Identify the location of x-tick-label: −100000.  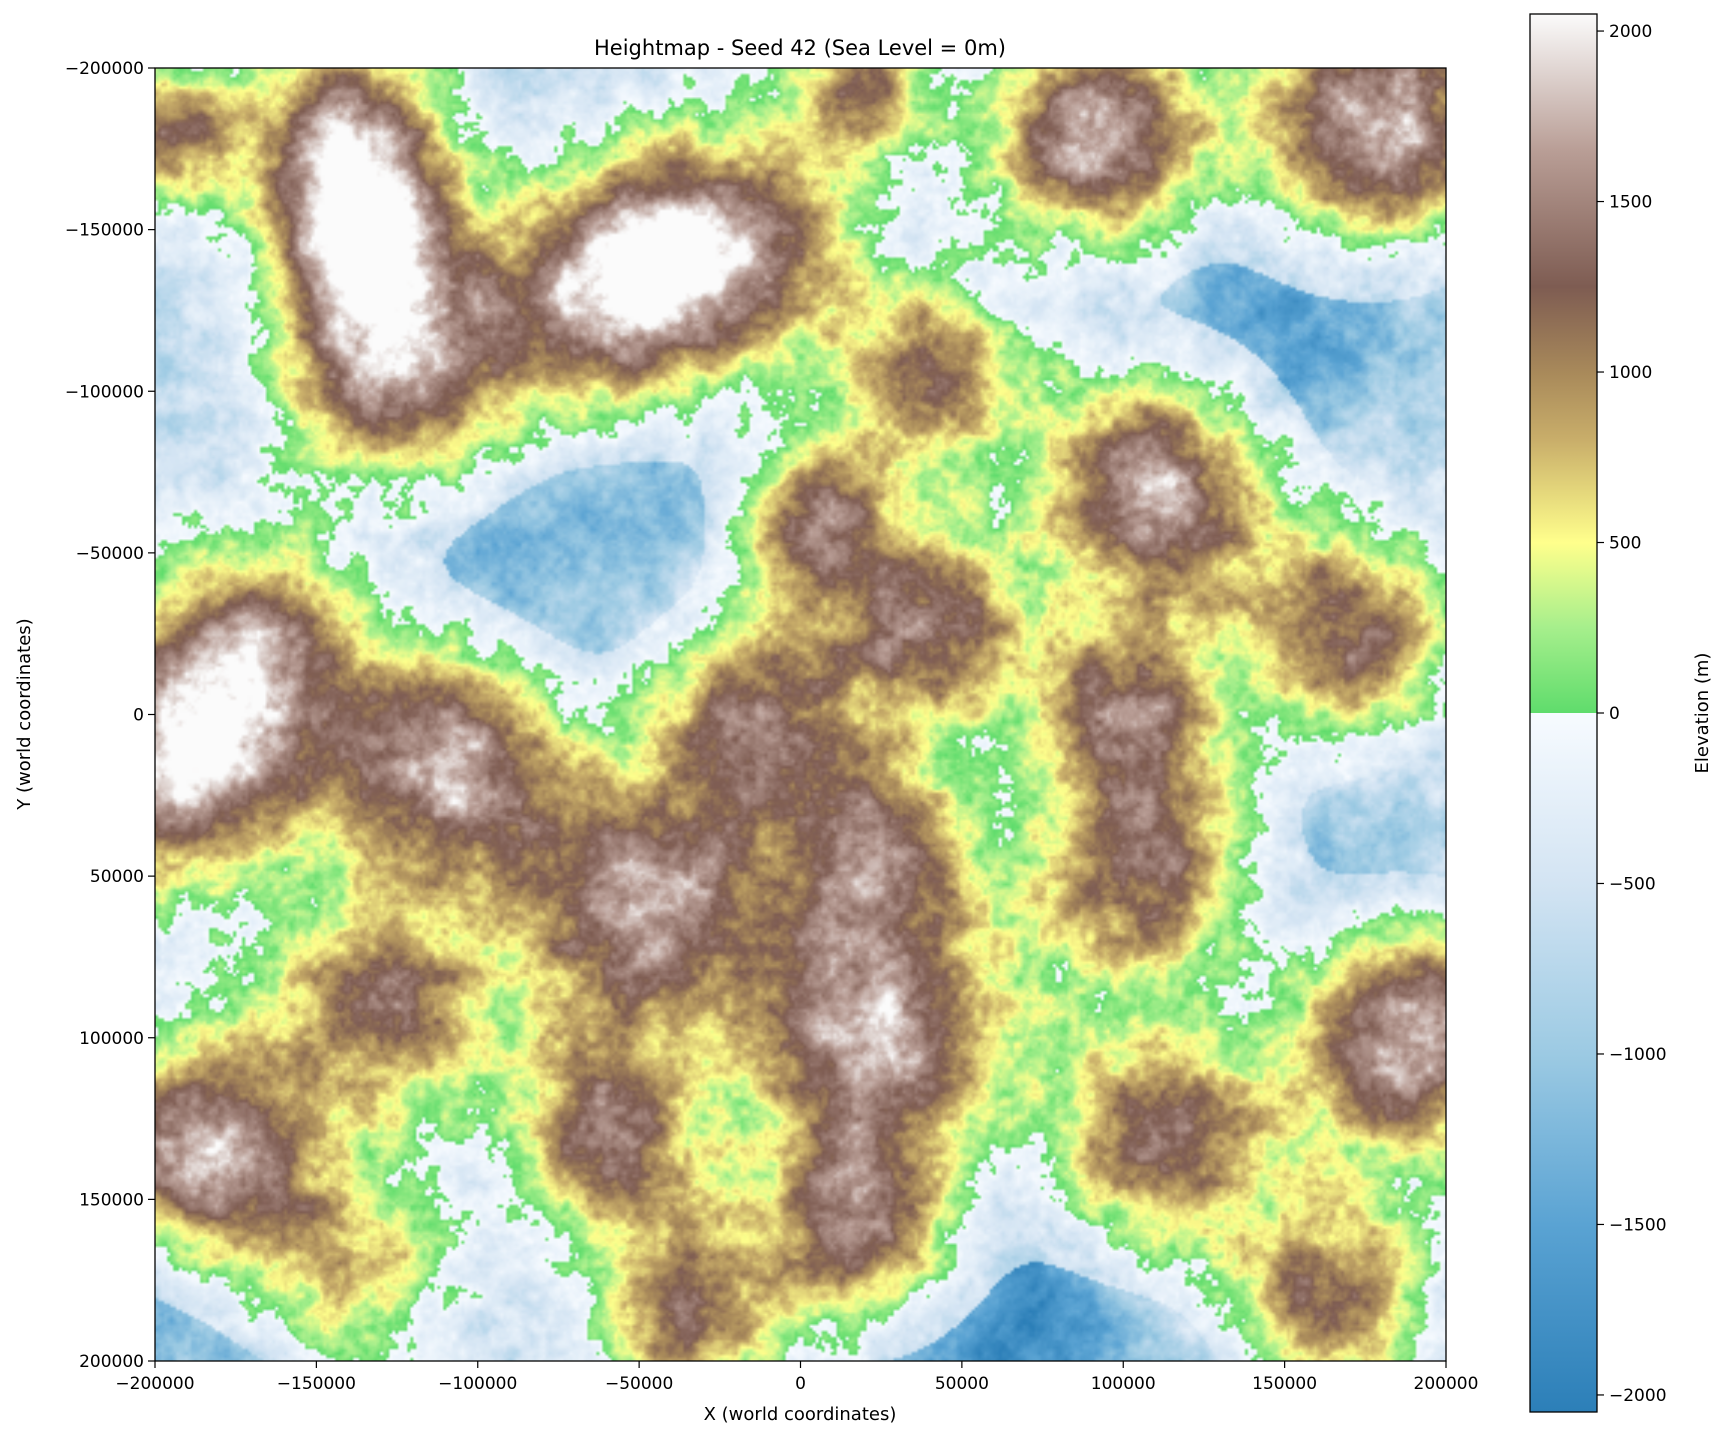
(477, 1384).